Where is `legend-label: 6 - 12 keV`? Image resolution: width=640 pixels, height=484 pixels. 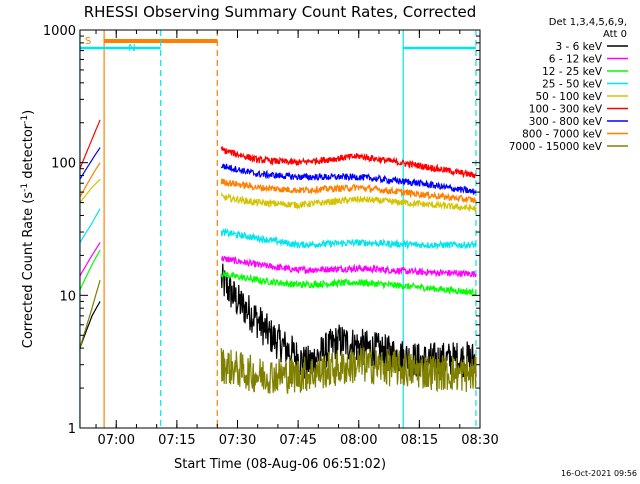 legend-label: 6 - 12 keV is located at coordinates (576, 60).